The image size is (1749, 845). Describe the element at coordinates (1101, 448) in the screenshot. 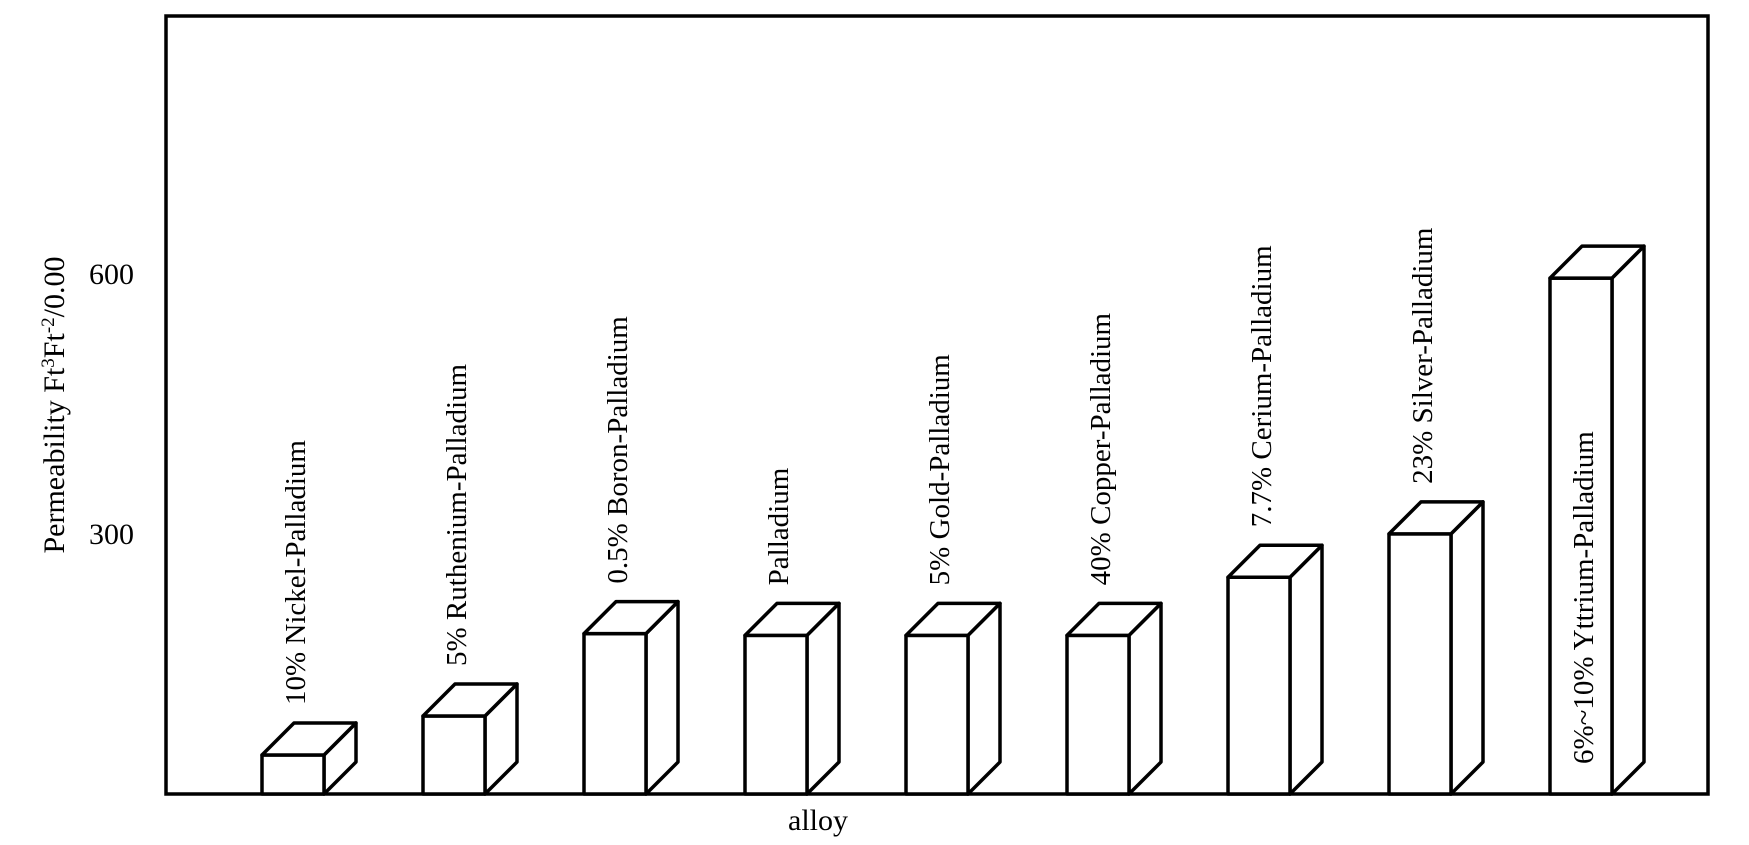

I see `bar-category-label: 40% Copper-Palladium` at that location.